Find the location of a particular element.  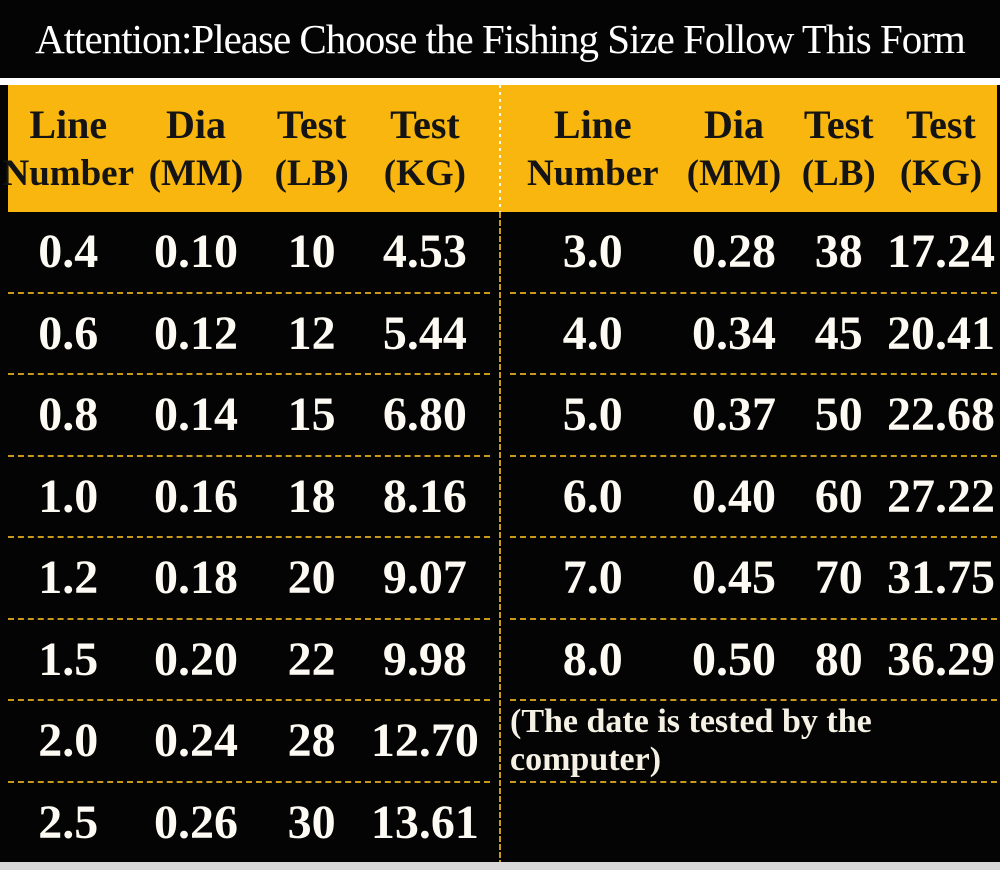

table-cell: 27.22 is located at coordinates (940, 496).